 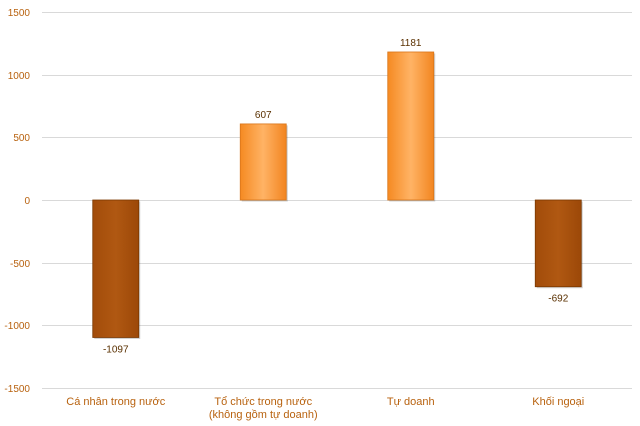 What do you see at coordinates (558, 402) in the screenshot?
I see `x-tick-label-3: Khối ngoại` at bounding box center [558, 402].